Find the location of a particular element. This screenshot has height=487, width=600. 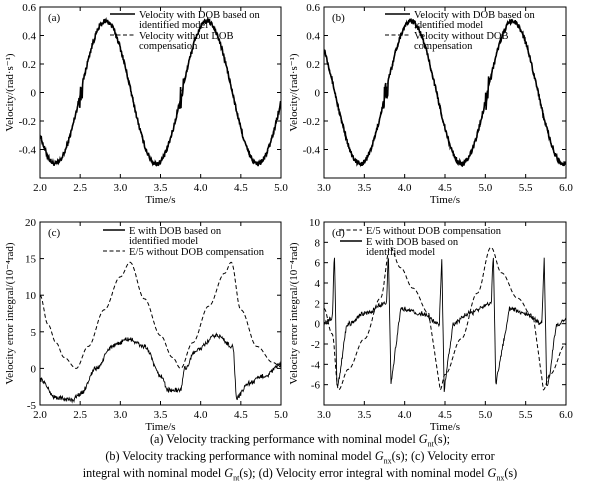

panel-label: (b) is located at coordinates (338, 18).